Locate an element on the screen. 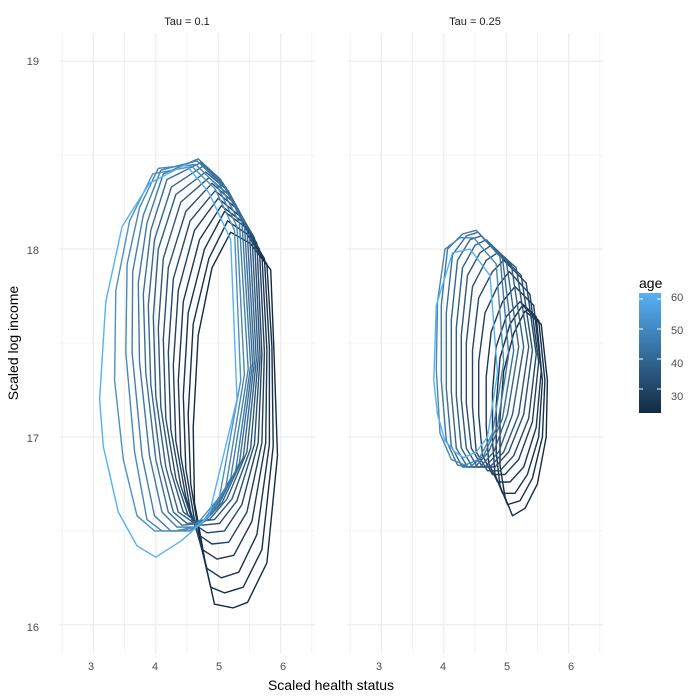 This screenshot has height=700, width=700. legend-title: age is located at coordinates (651, 283).